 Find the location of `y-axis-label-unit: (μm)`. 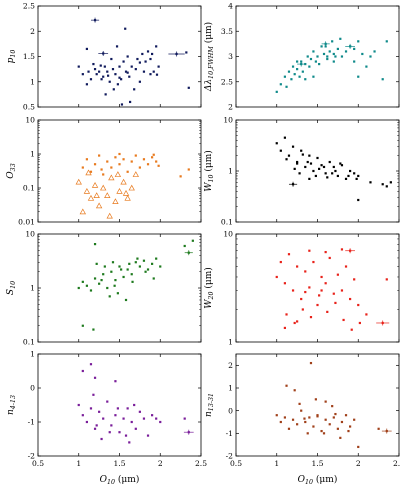

y-axis-label-unit: (μm) is located at coordinates (208, 162).